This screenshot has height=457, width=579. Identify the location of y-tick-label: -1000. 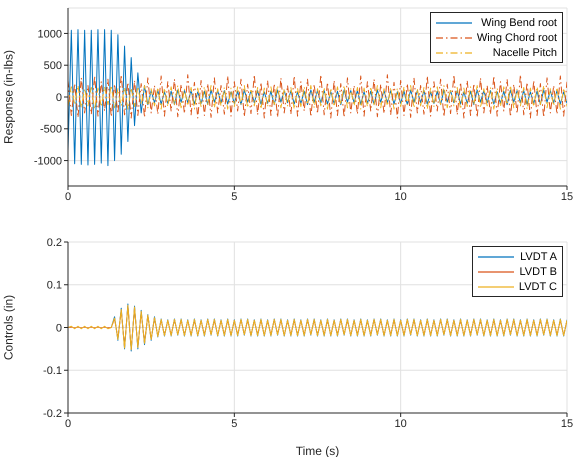
(48, 161).